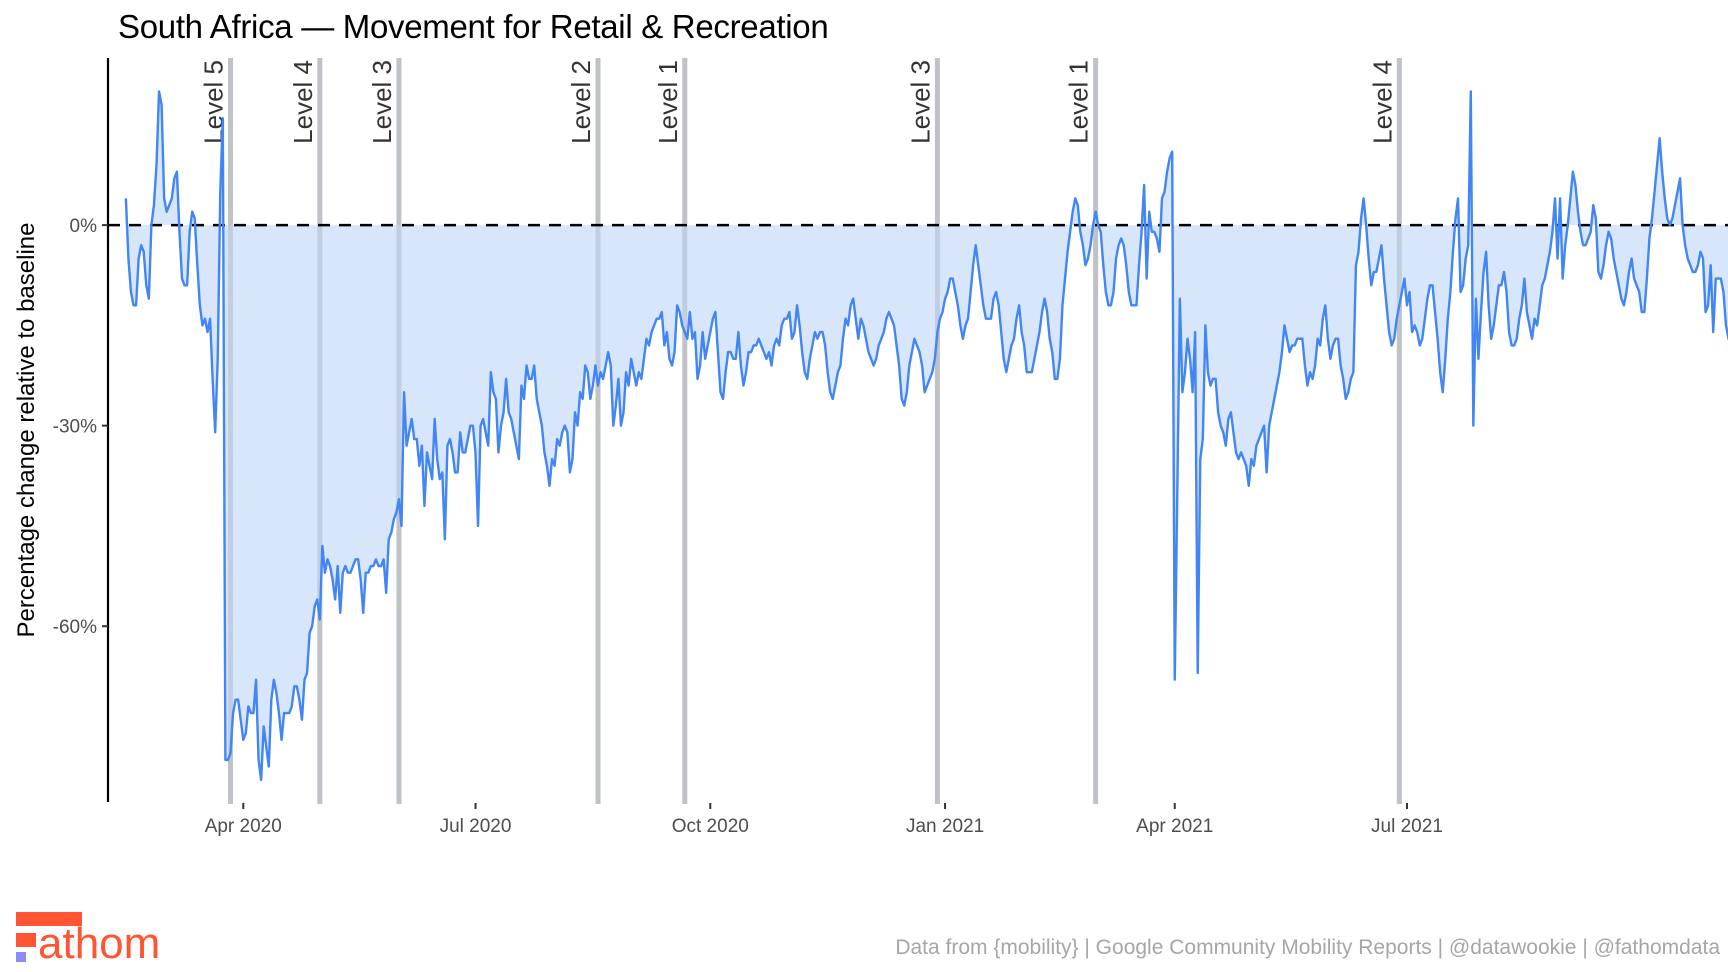  Describe the element at coordinates (945, 826) in the screenshot. I see `x-tick-label: Jan 2021` at that location.